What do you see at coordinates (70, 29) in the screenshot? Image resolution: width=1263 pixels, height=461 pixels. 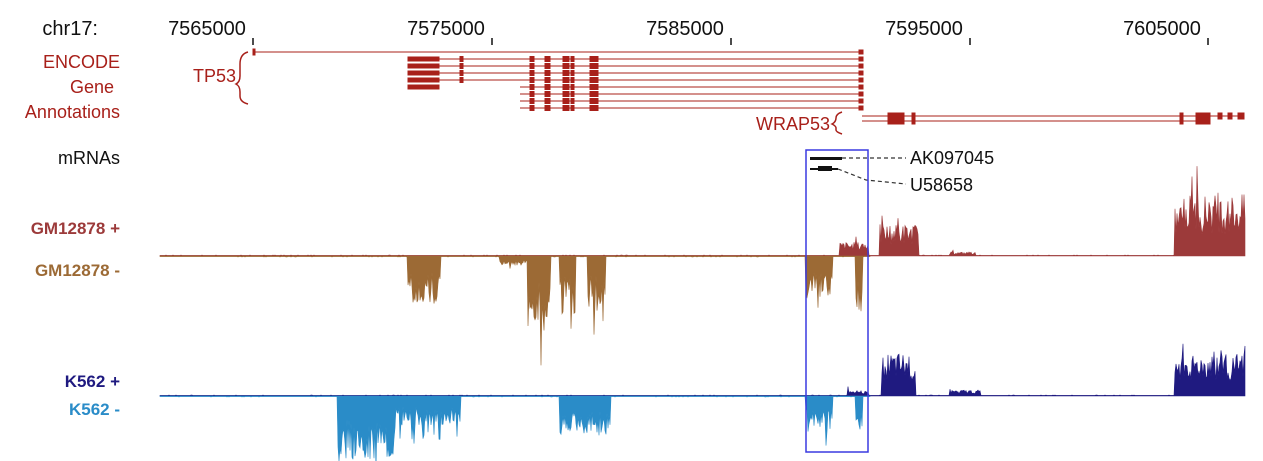 I see `chrom-label: chr17:` at bounding box center [70, 29].